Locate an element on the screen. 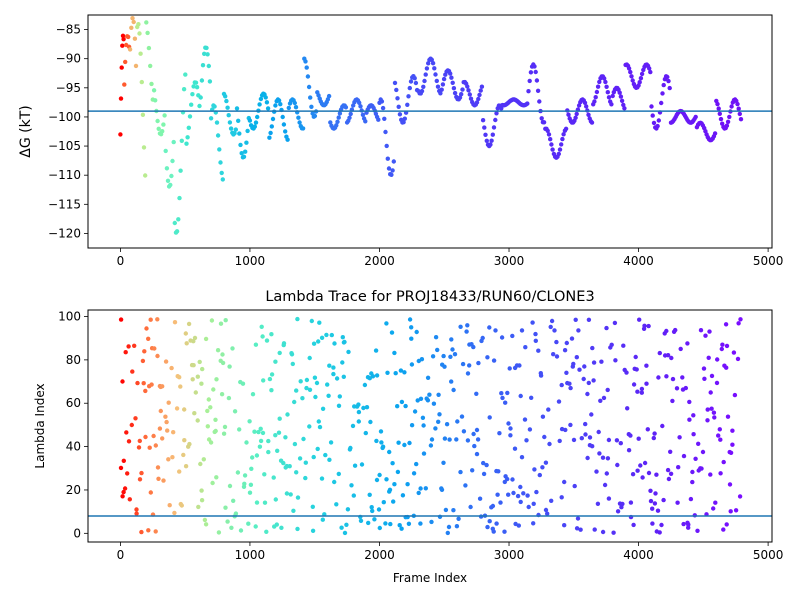 This screenshot has width=800, height=600. delta-g-y-tick-label: −105 is located at coordinates (64, 146).